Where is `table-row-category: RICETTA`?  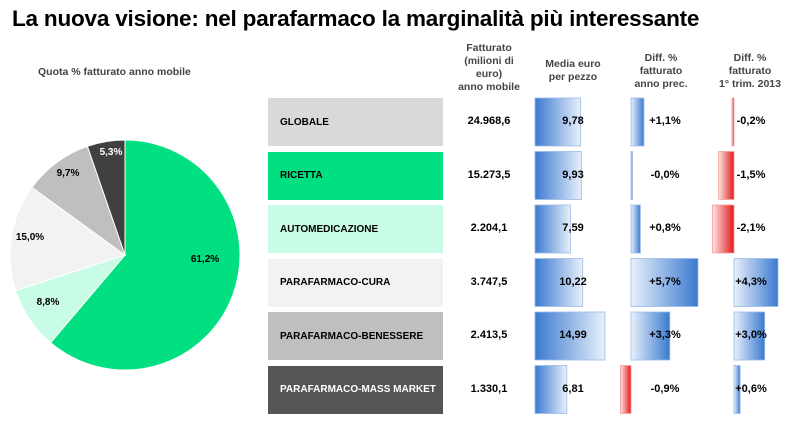 table-row-category: RICETTA is located at coordinates (355, 175).